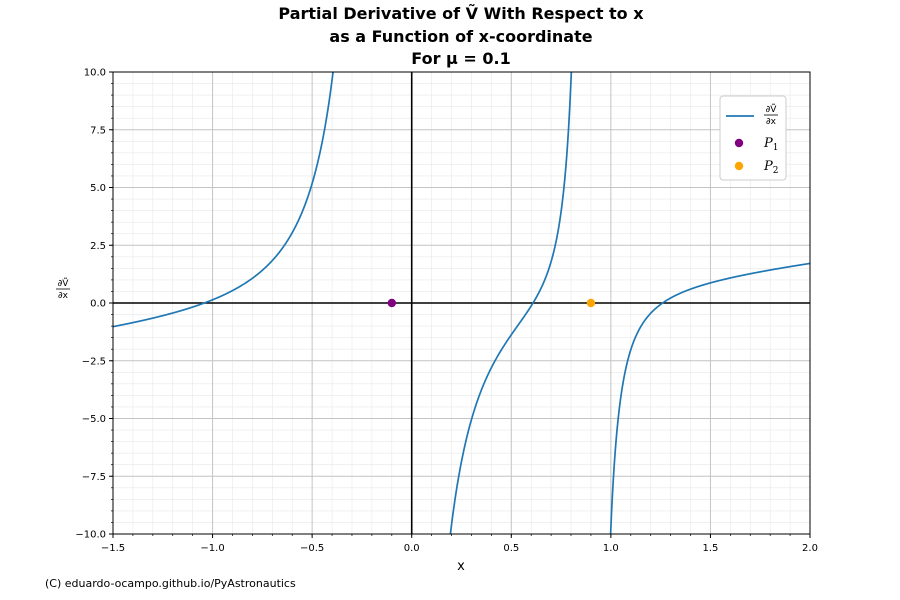 The width and height of the screenshot is (900, 600). Describe the element at coordinates (739, 166) in the screenshot. I see `legend-marker-p2` at that location.